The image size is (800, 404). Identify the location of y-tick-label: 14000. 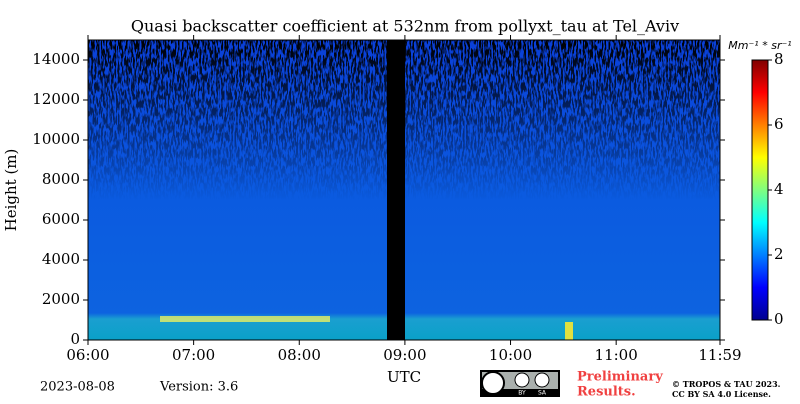
(56, 59).